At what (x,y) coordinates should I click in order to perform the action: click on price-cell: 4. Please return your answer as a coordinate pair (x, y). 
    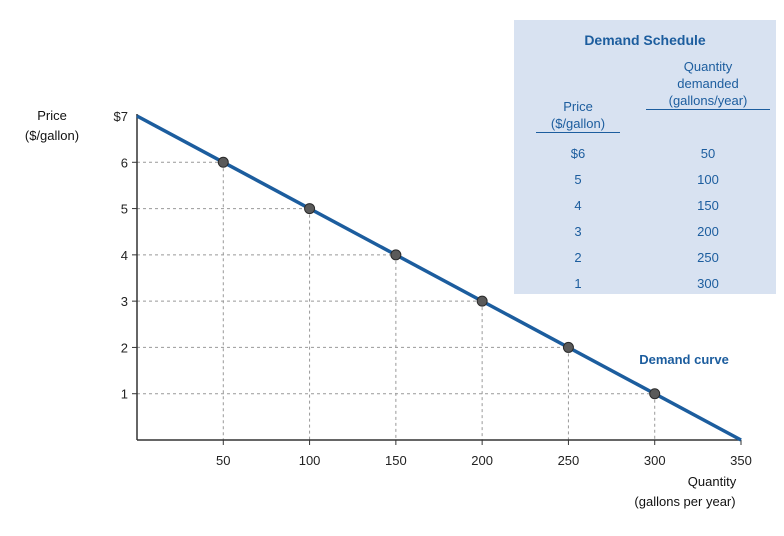
    Looking at the image, I should click on (578, 205).